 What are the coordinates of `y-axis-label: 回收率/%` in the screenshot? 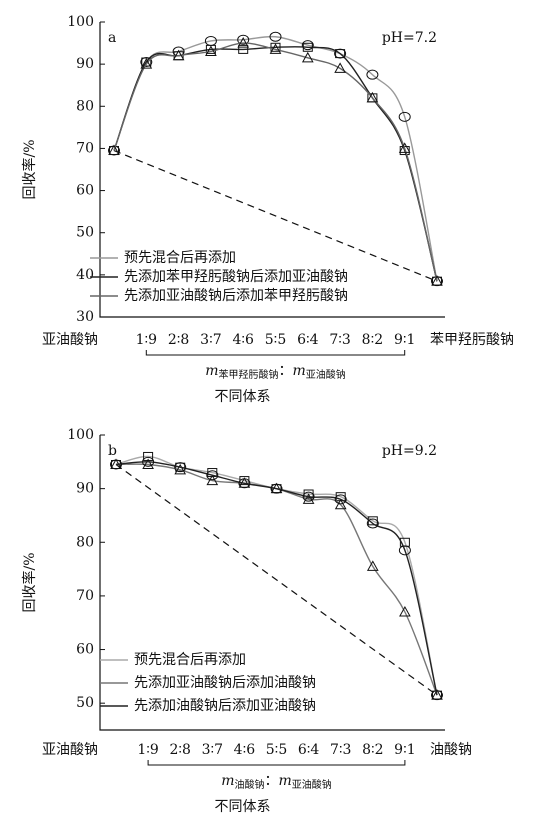 It's located at (29, 582).